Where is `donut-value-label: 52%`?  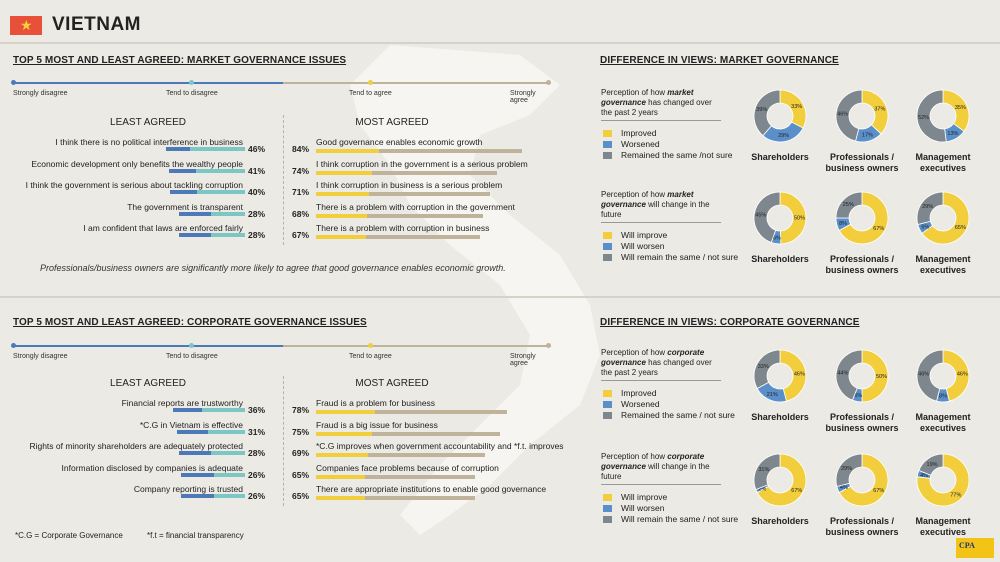
donut-value-label: 52% is located at coordinates (923, 118).